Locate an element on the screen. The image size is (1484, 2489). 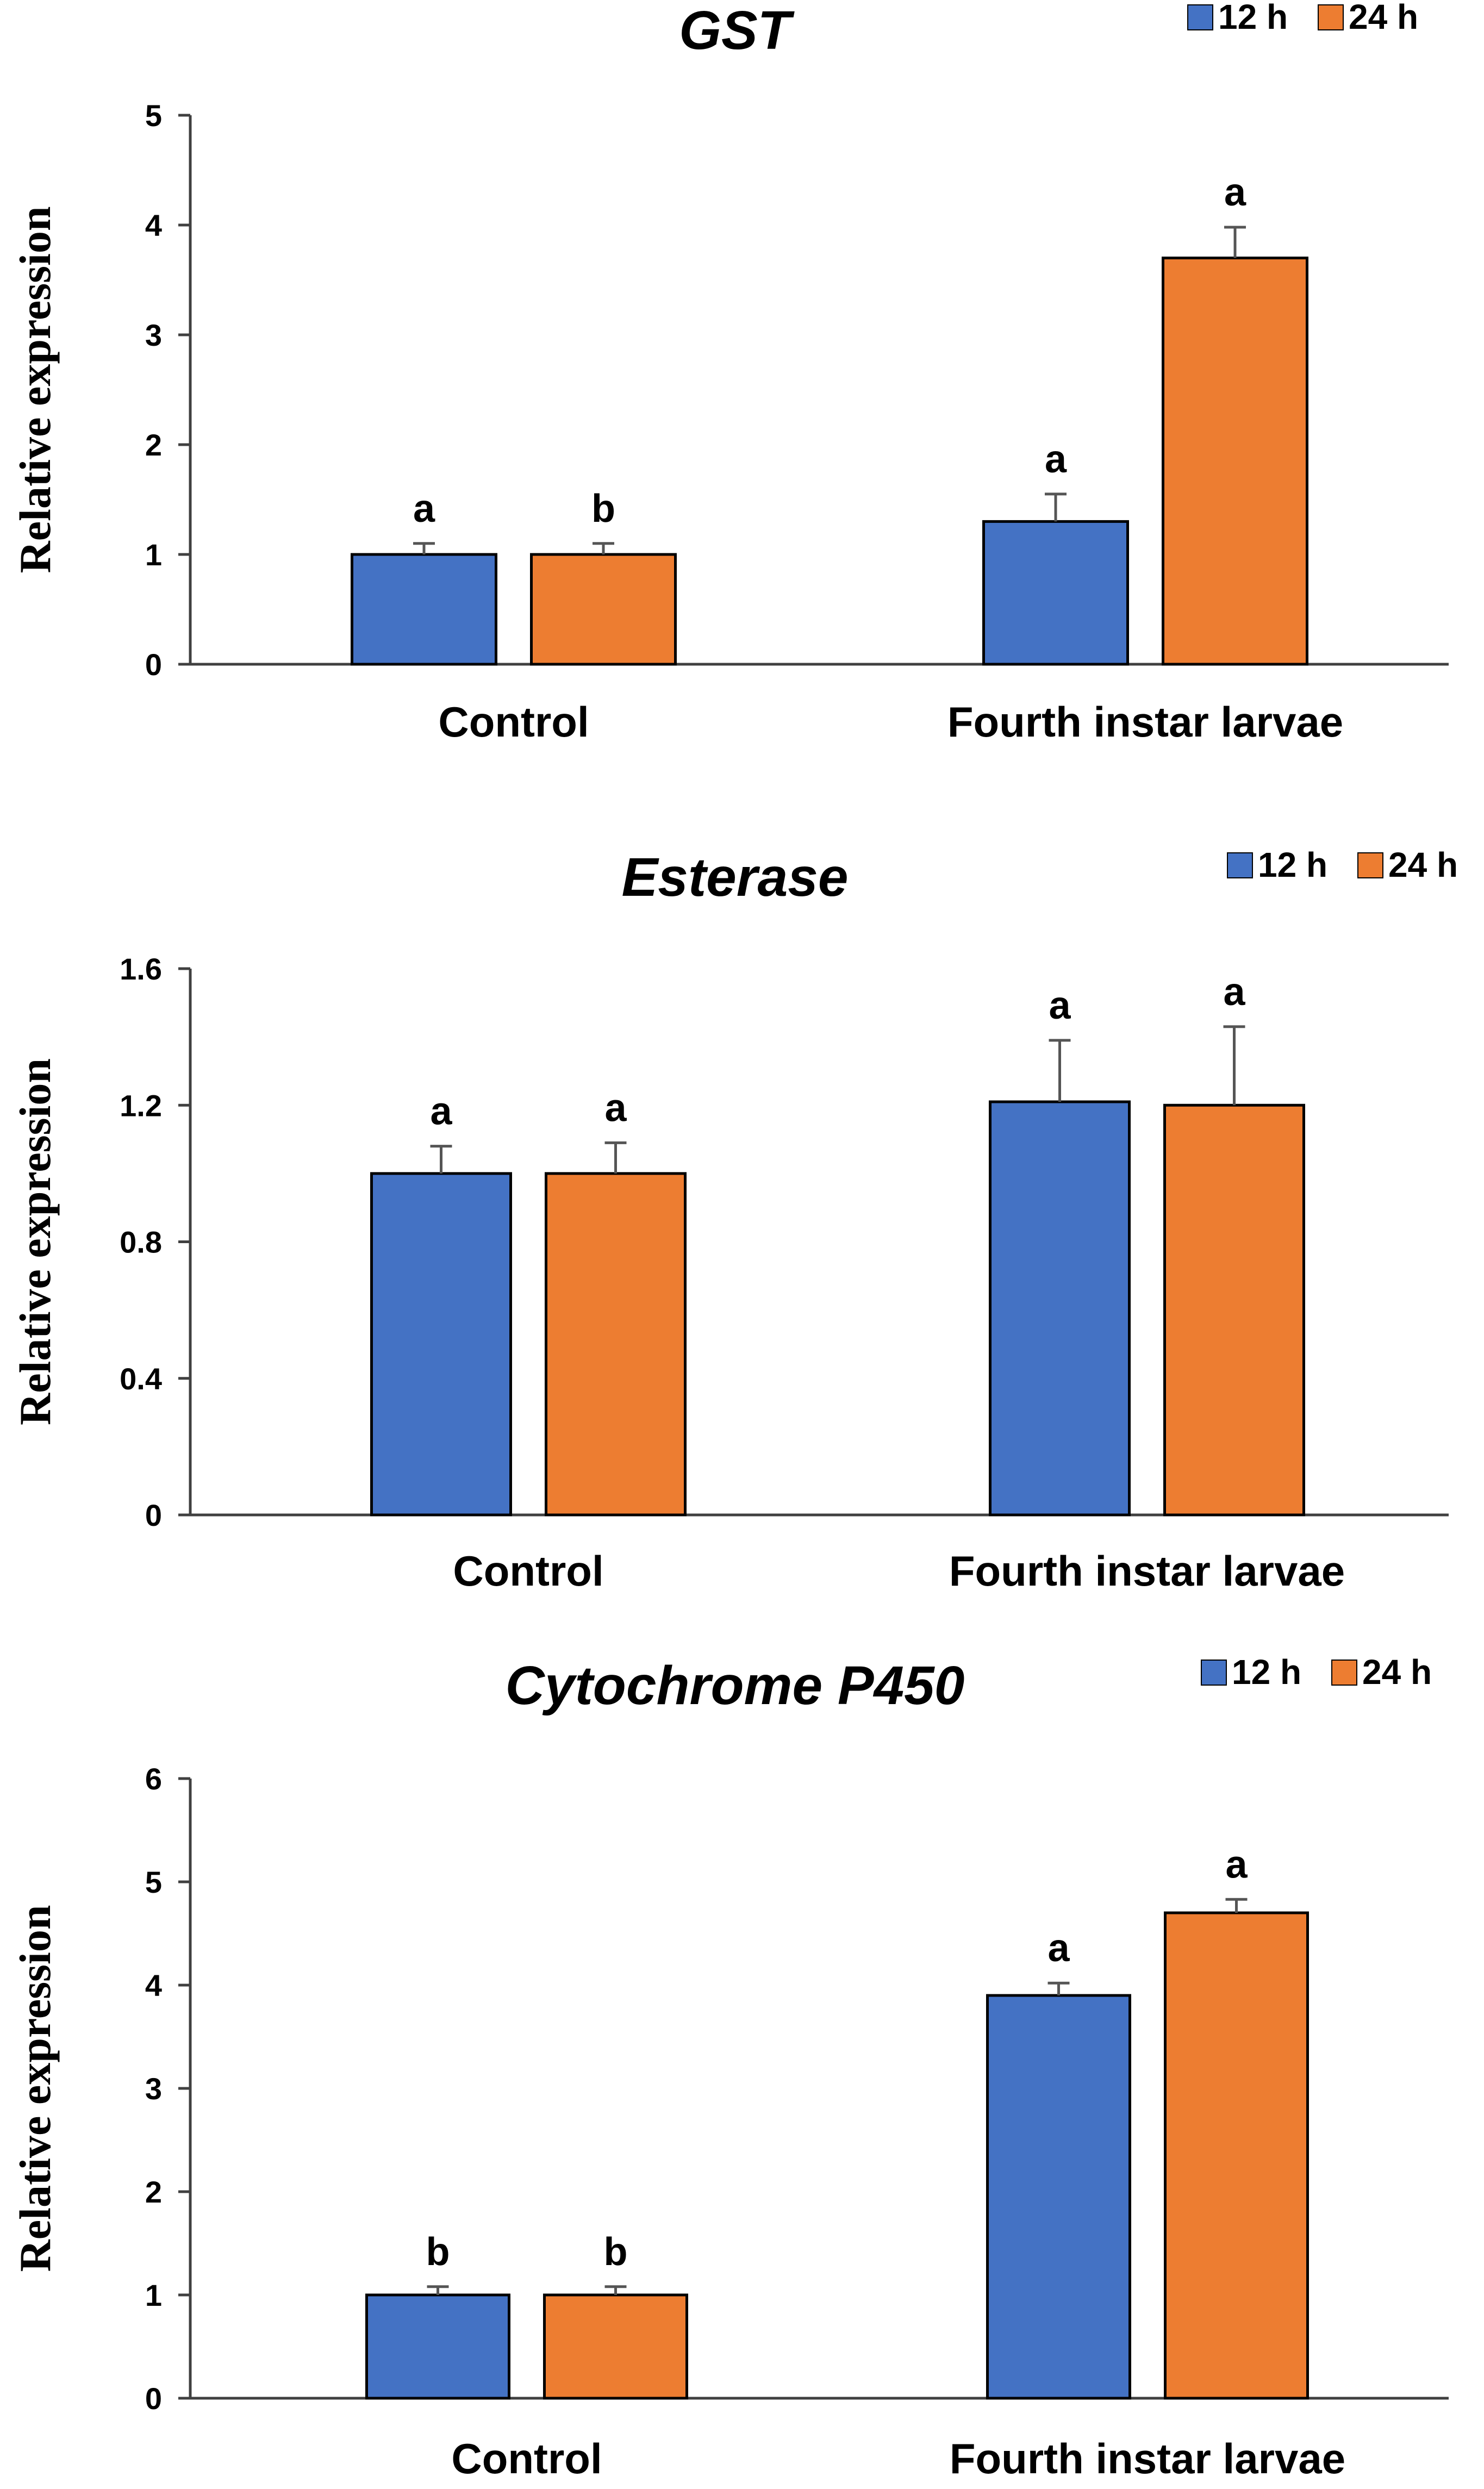
y-tick-label: 0.8 is located at coordinates (141, 1242).